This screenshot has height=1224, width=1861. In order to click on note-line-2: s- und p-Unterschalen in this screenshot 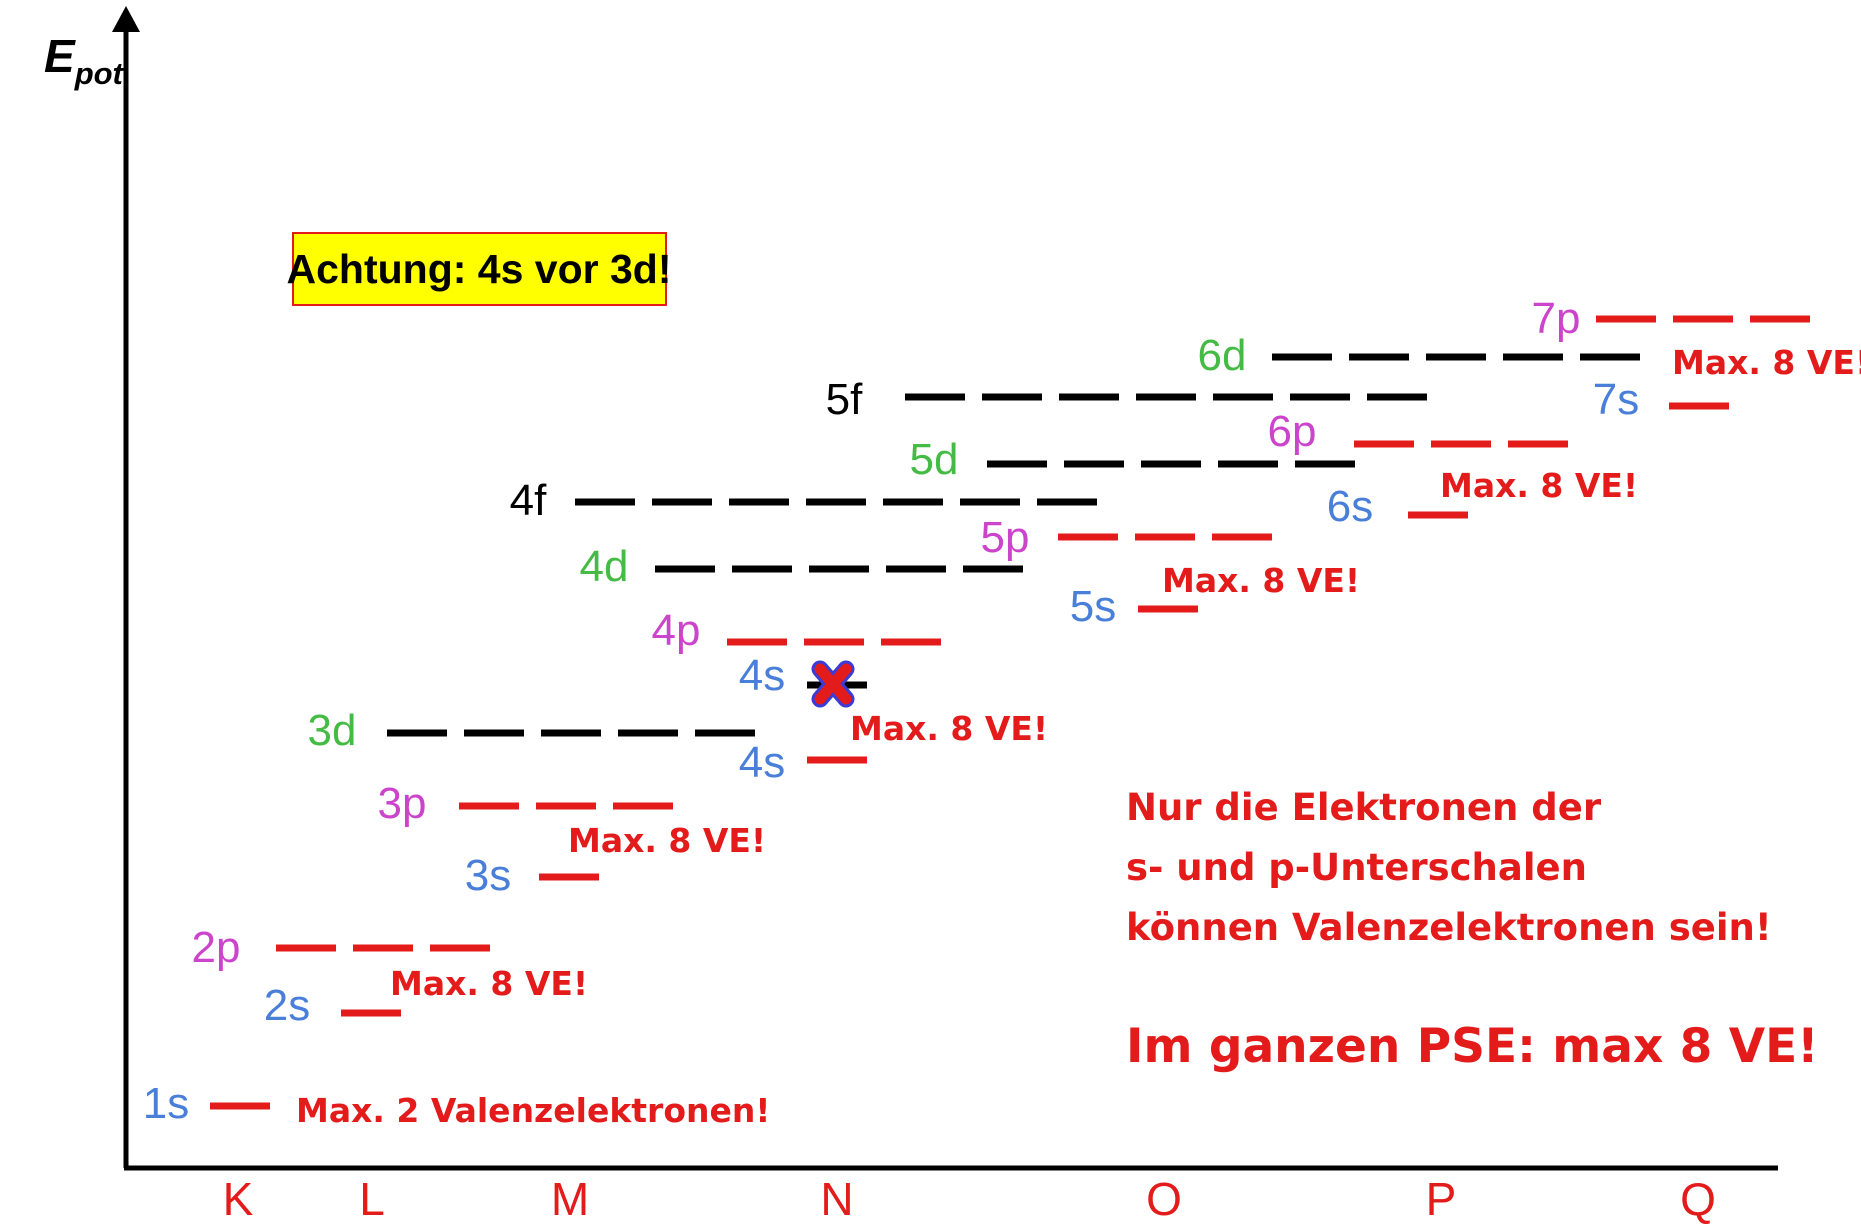, I will do `click(1356, 867)`.